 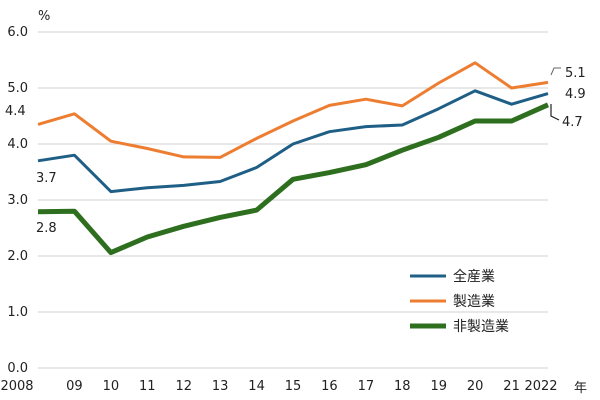 I want to click on x-tick-label: 16, so click(x=329, y=386).